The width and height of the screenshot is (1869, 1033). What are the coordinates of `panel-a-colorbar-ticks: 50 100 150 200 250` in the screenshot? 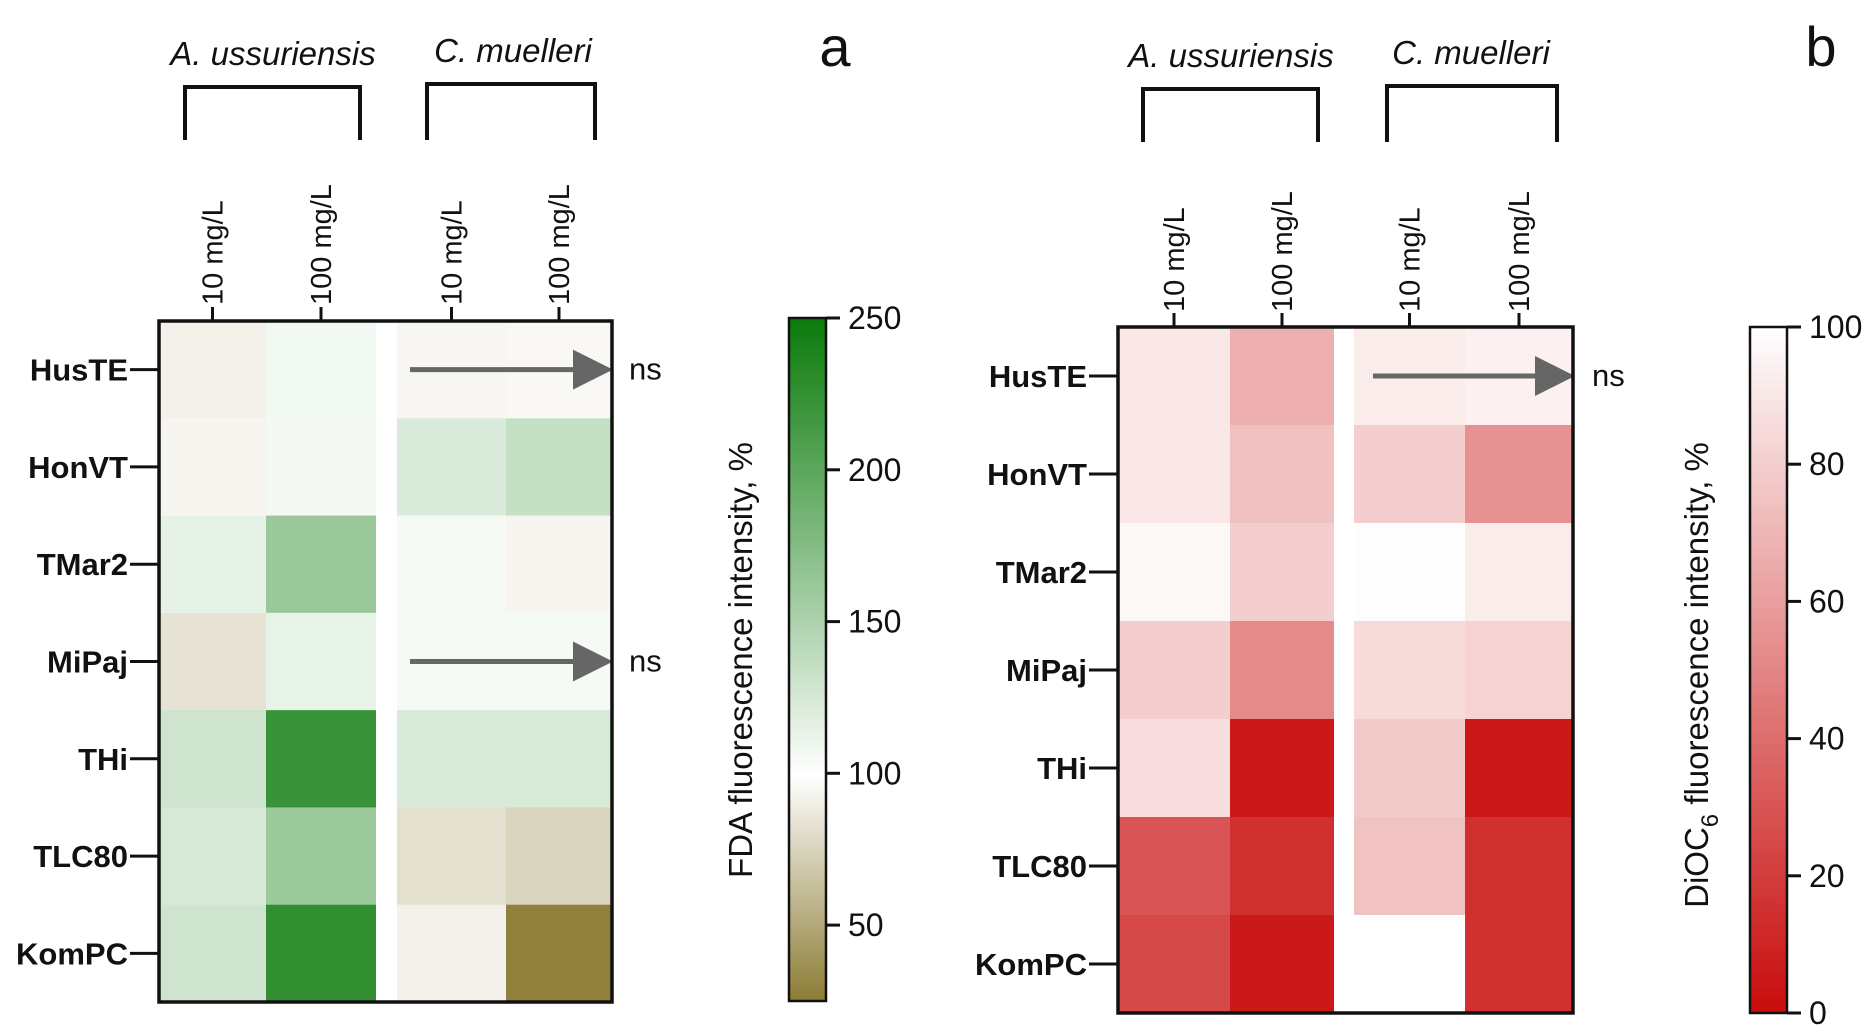 It's located at (863, 621).